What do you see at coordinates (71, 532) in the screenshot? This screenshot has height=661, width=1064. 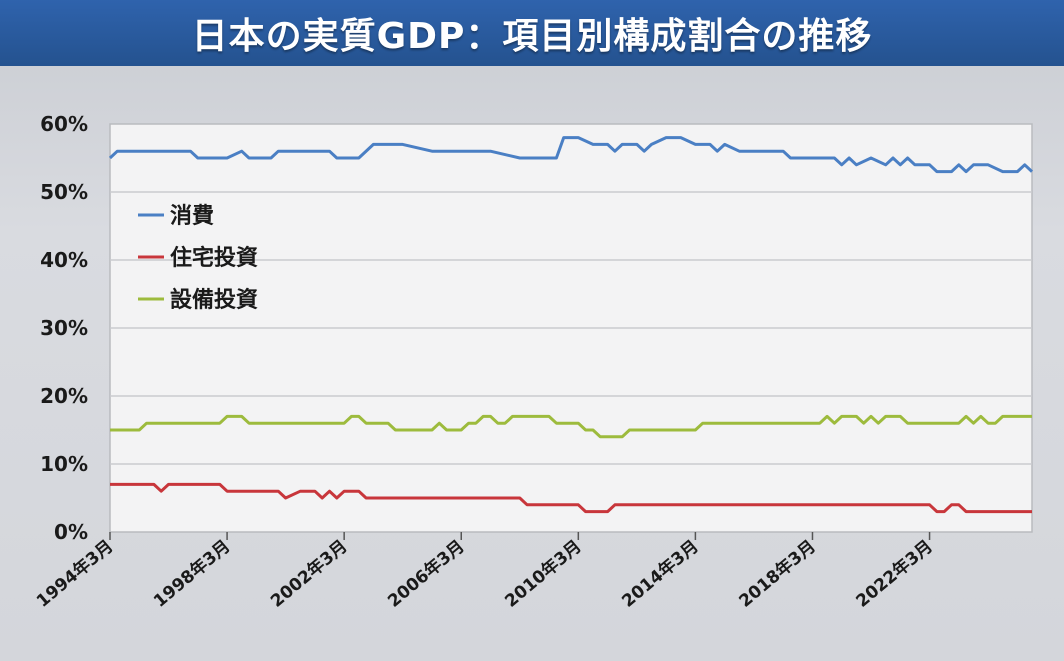 I see `y-tick-label: 0%` at bounding box center [71, 532].